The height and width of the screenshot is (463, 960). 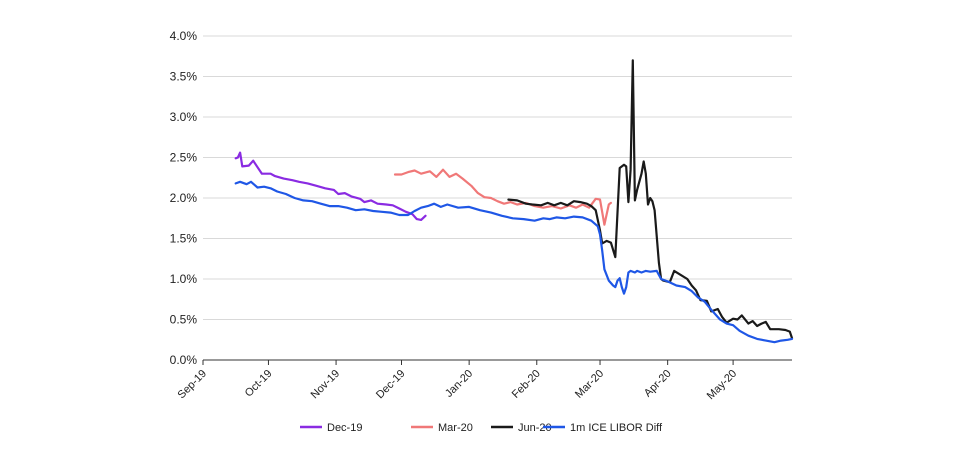 I want to click on legend-label: Mar-20, so click(x=455, y=428).